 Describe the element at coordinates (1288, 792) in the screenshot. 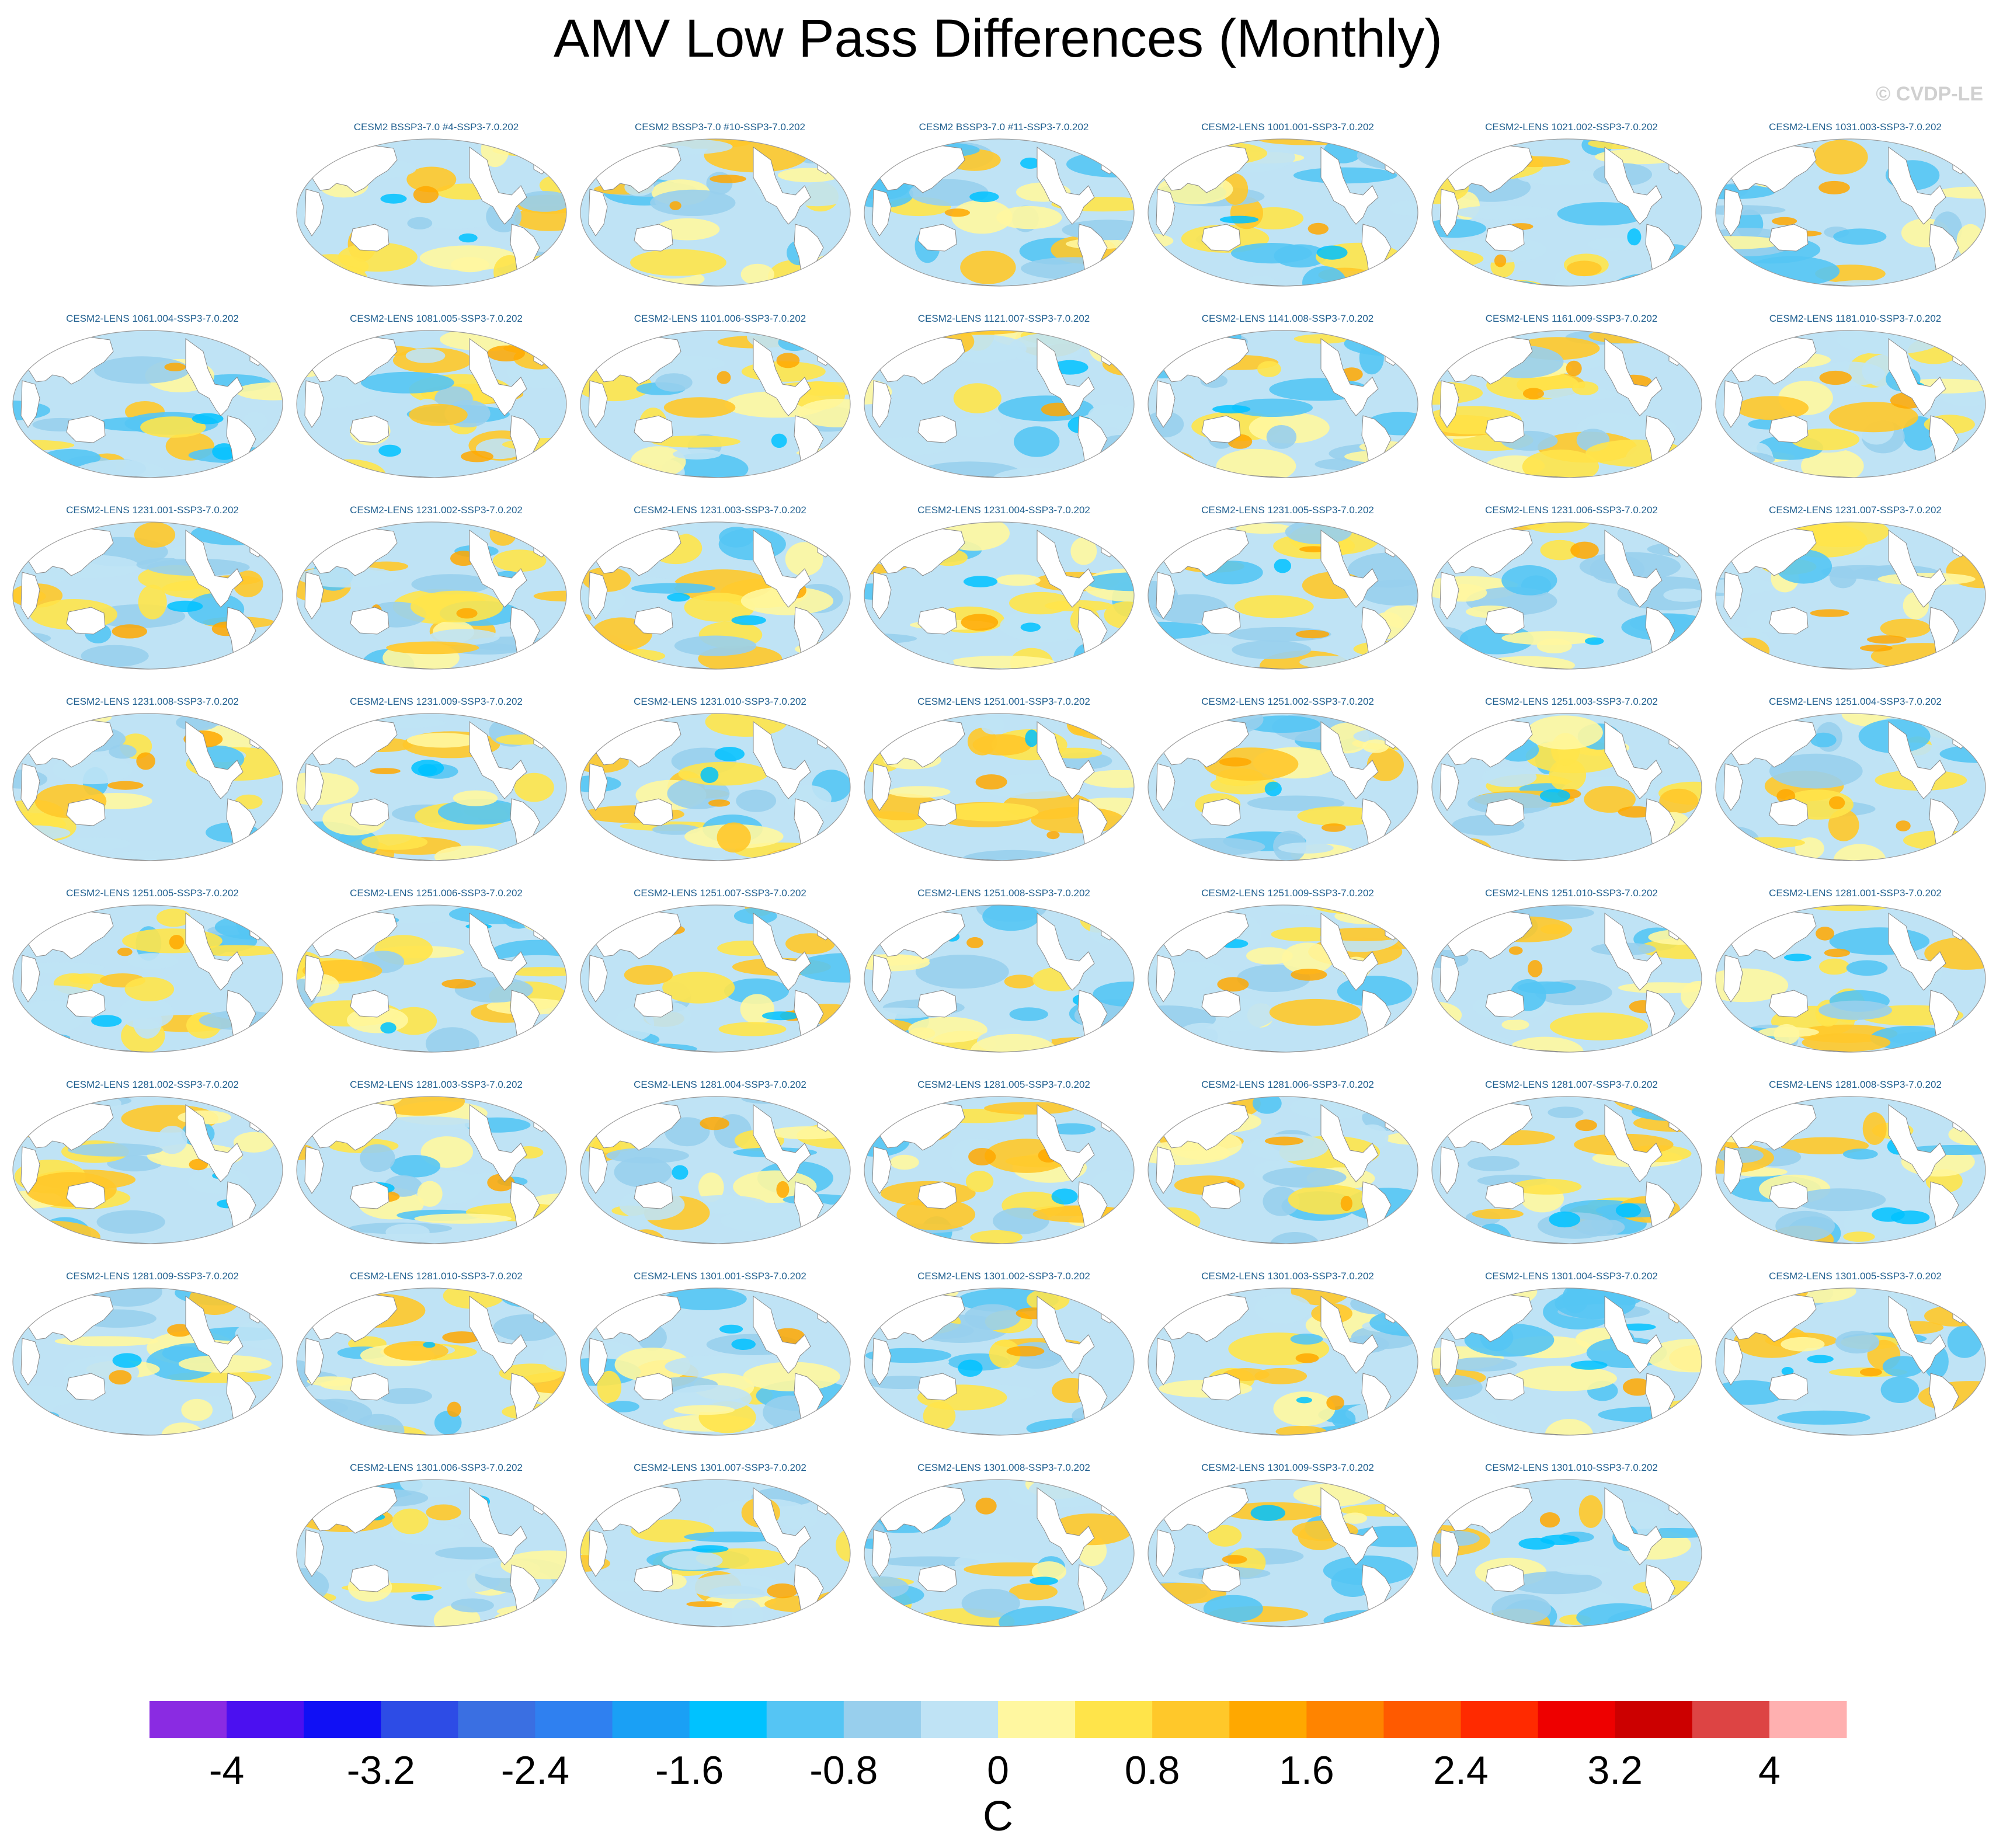

I see `map-panel: CESM2-LENS 1251.002-SSP3-7.0.202` at that location.